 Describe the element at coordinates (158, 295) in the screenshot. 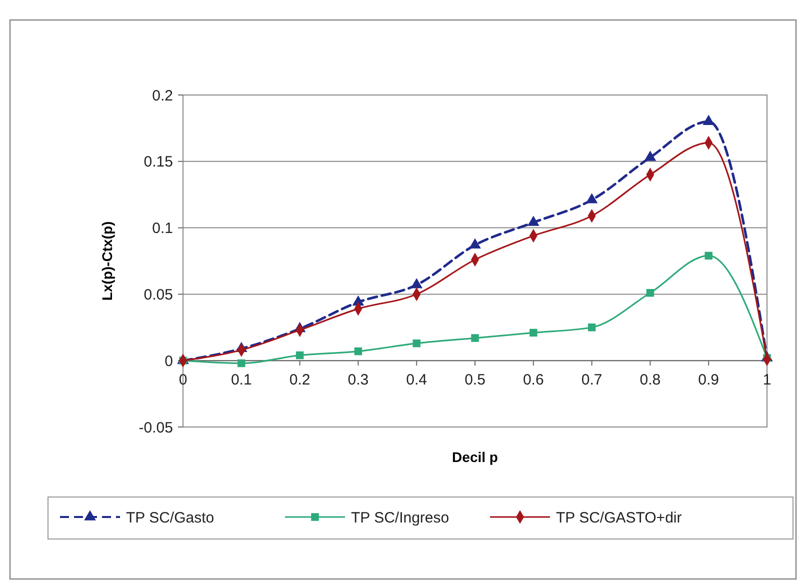

I see `y-tick-label: 0.05` at that location.